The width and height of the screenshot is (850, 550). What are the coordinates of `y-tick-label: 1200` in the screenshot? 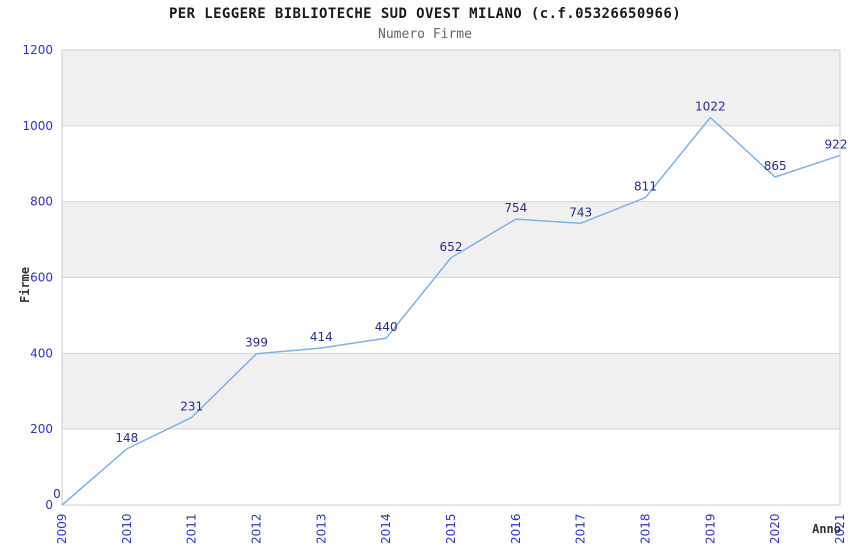 It's located at (37, 50).